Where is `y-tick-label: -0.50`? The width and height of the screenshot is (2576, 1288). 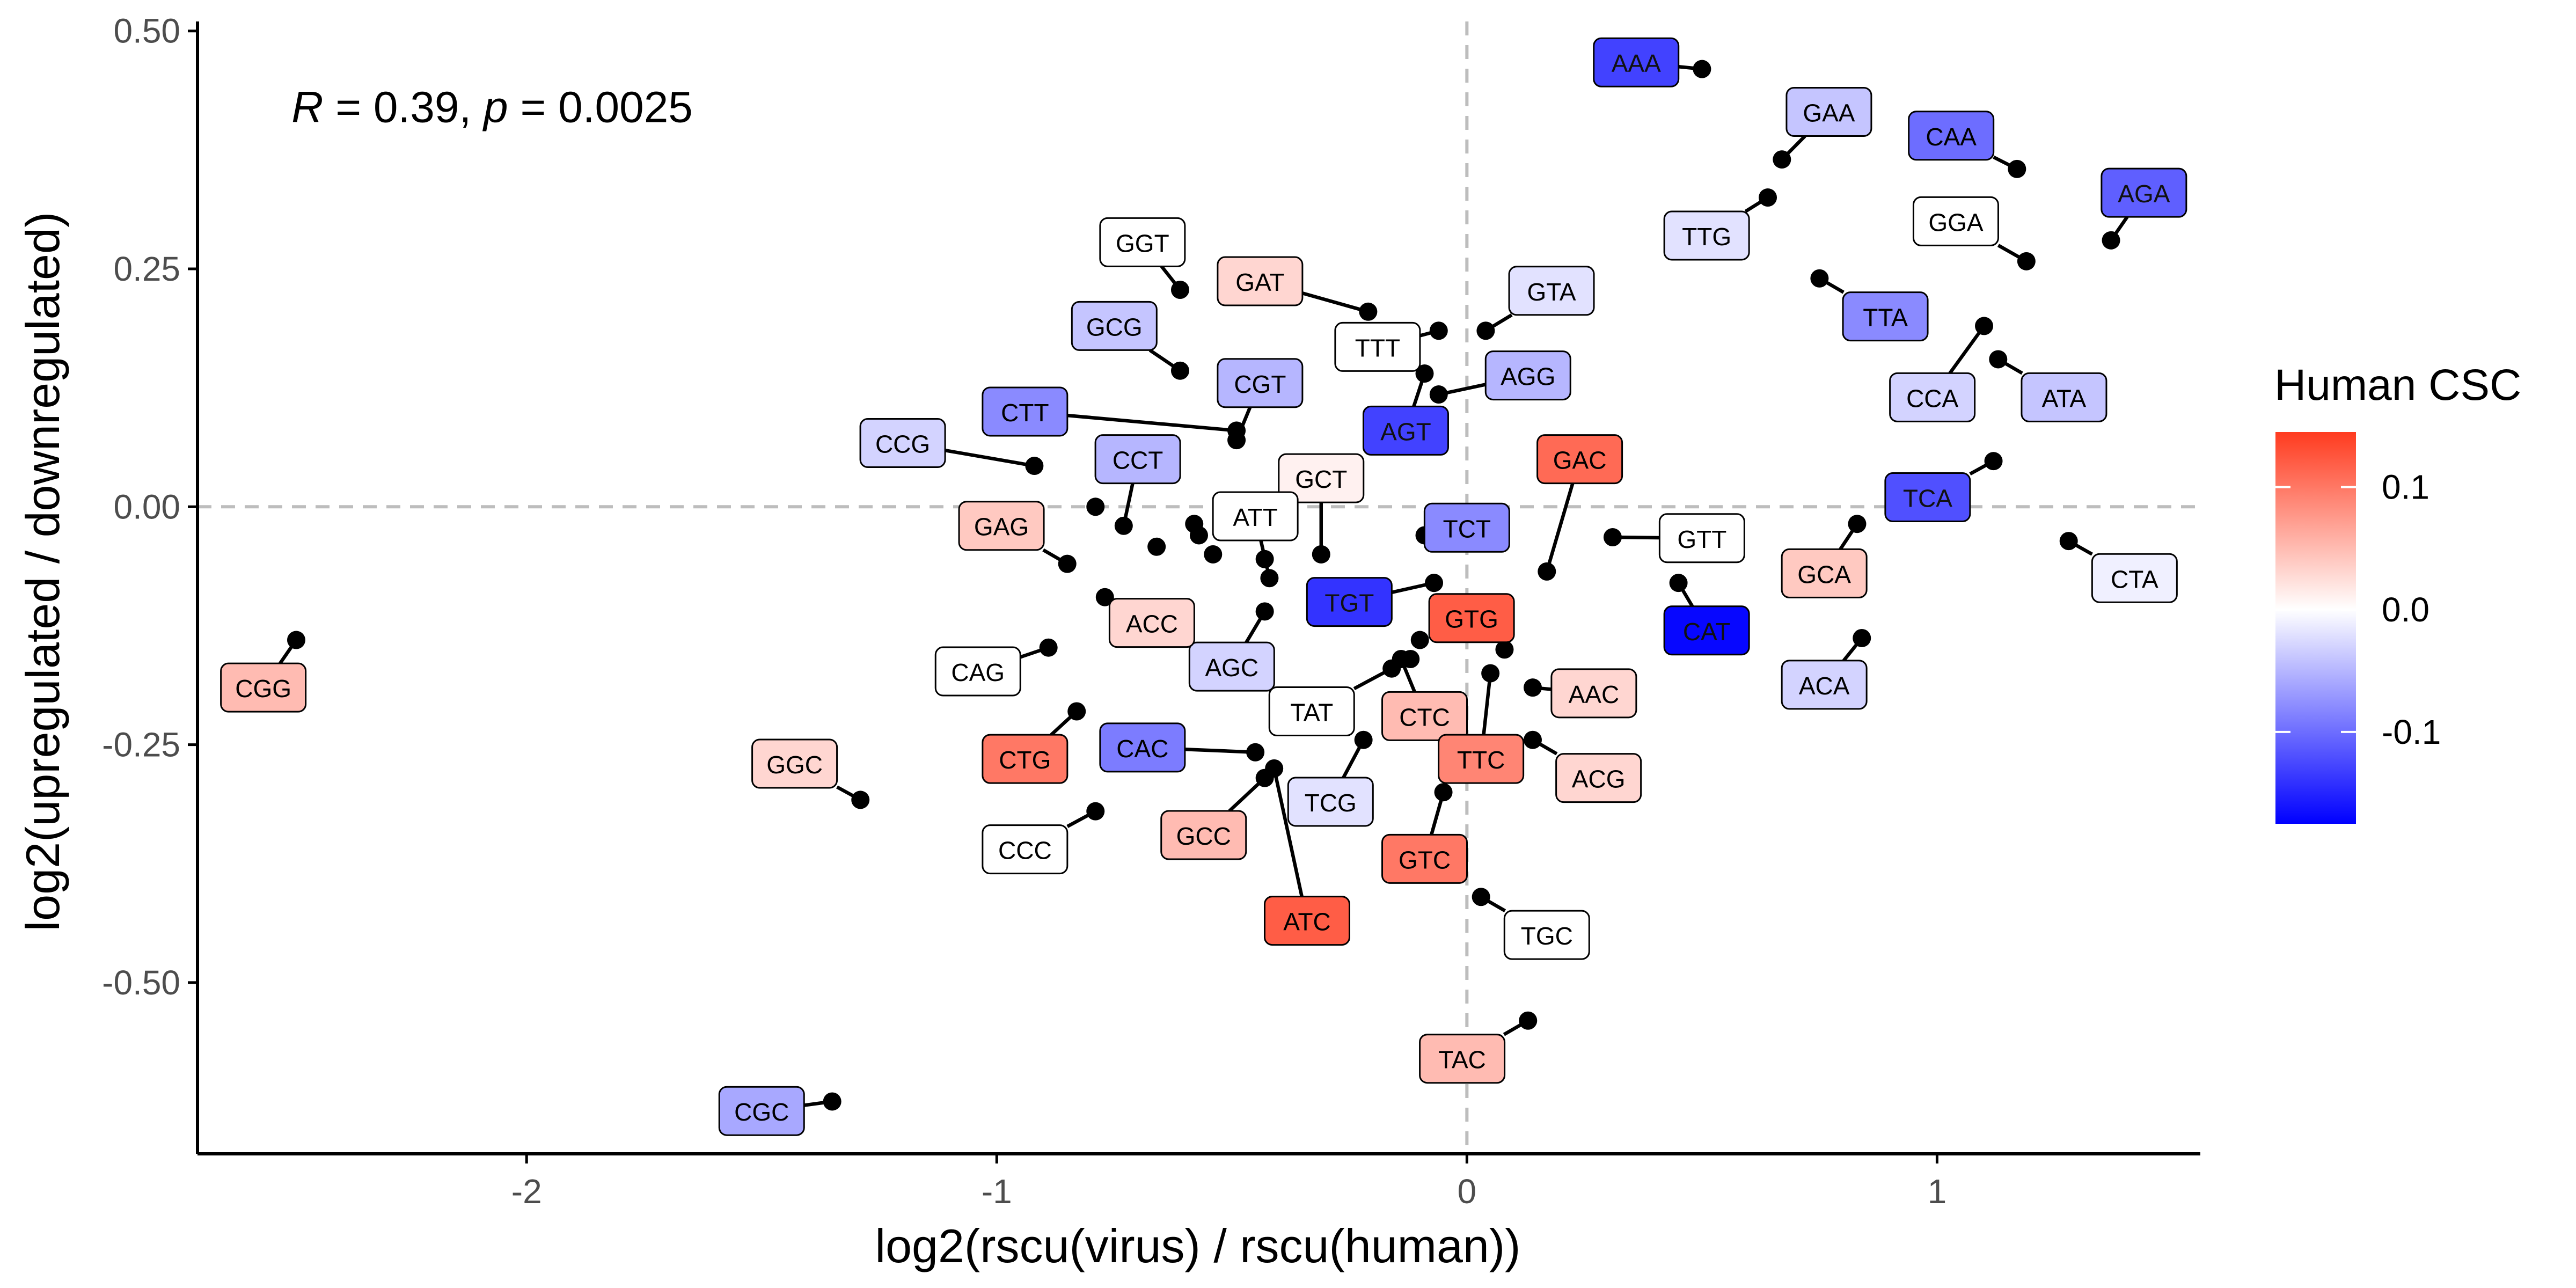 y-tick-label: -0.50 is located at coordinates (141, 982).